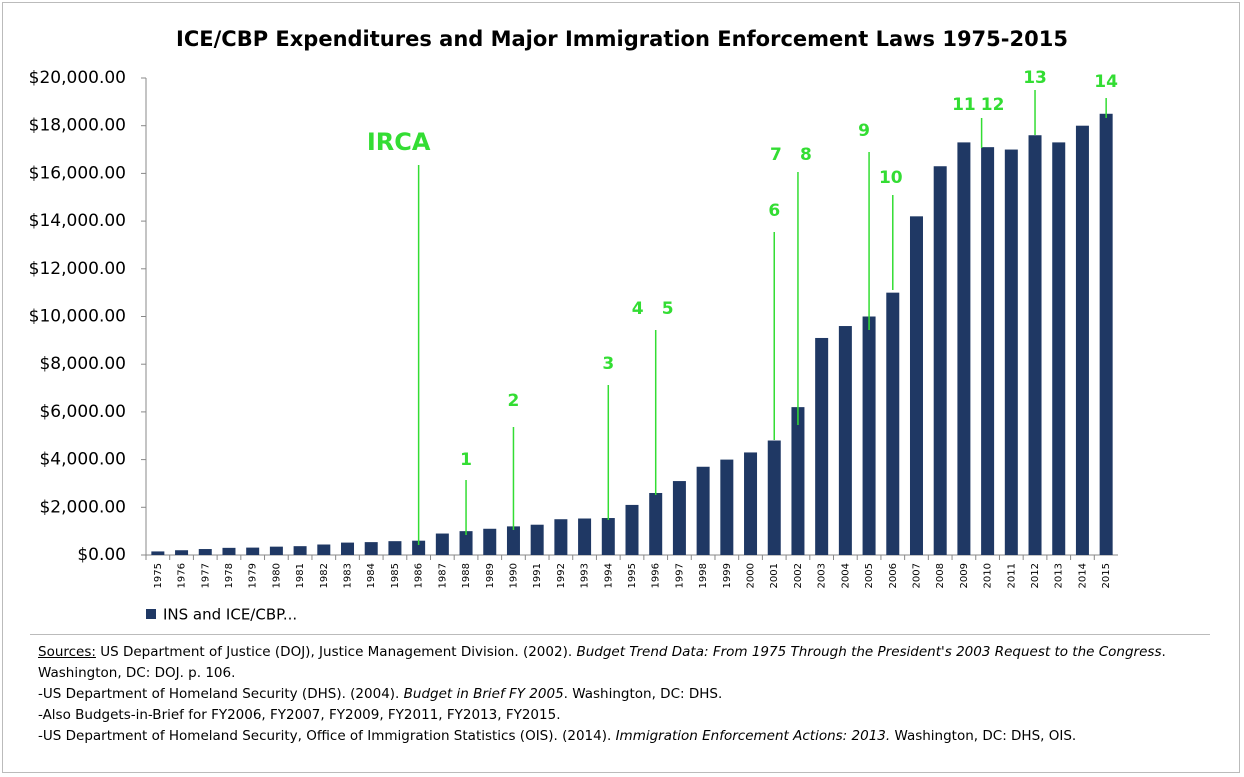 Image resolution: width=1244 pixels, height=777 pixels. I want to click on x-tick-label: 1997, so click(679, 575).